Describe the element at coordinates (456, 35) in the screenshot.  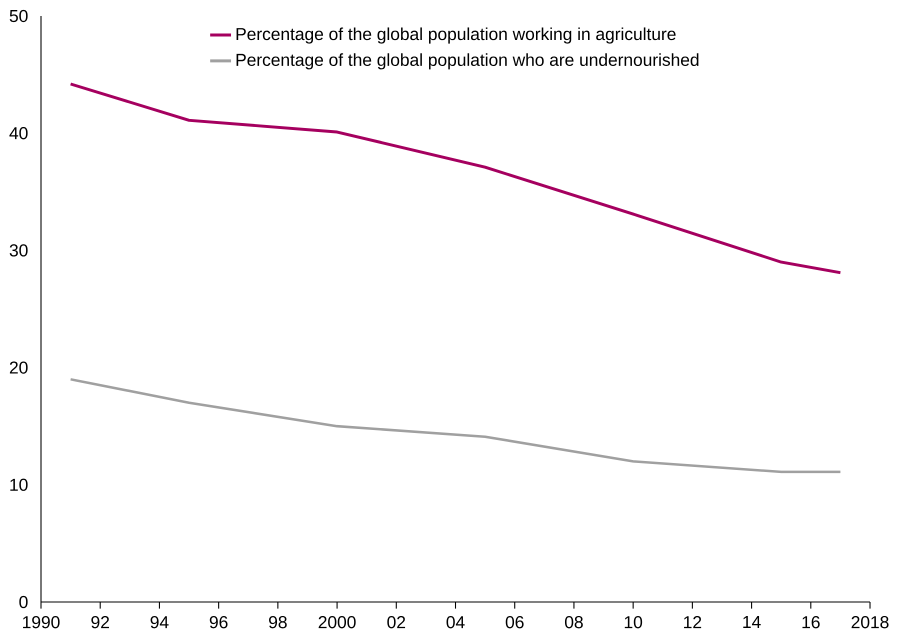
I see `legend-label: Percentage of the global population working in agriculture` at that location.